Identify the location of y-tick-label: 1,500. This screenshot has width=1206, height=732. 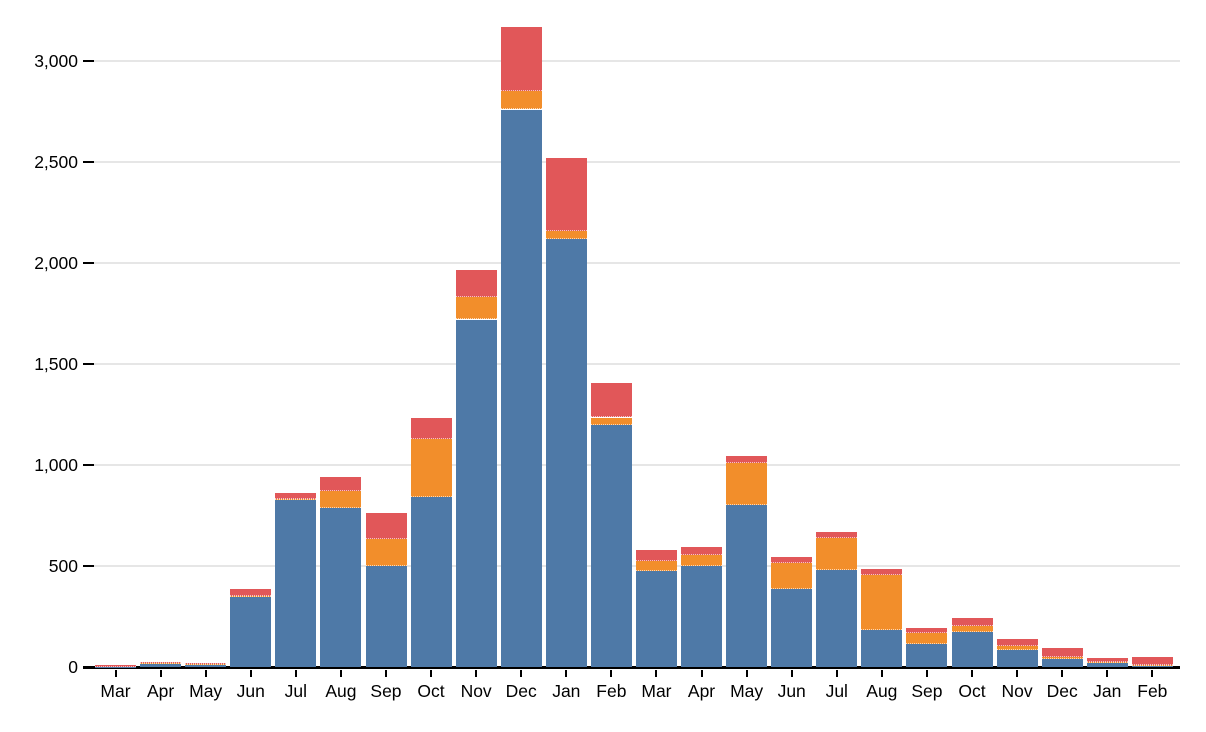
(56, 363).